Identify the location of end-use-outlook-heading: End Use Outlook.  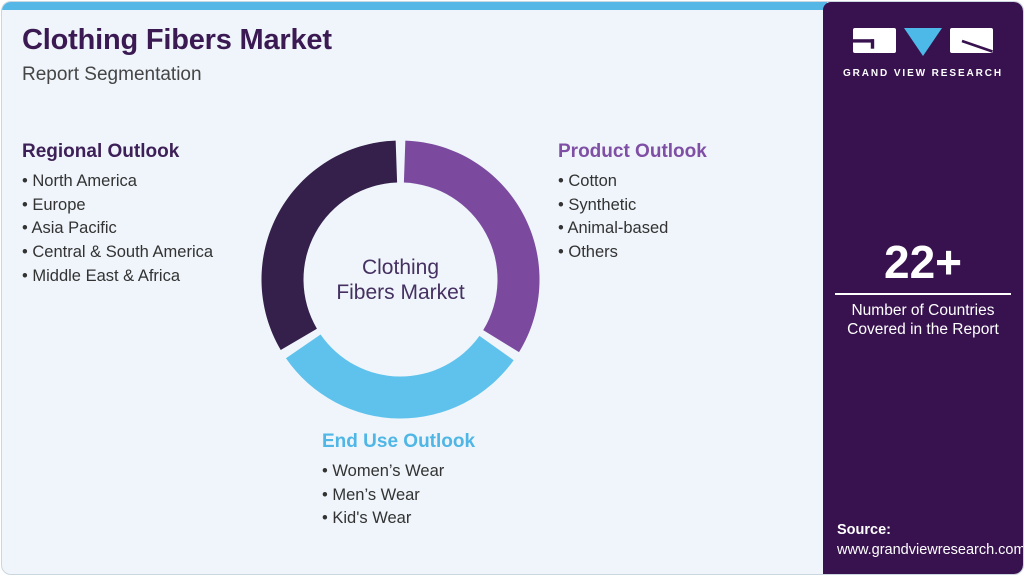
(399, 441).